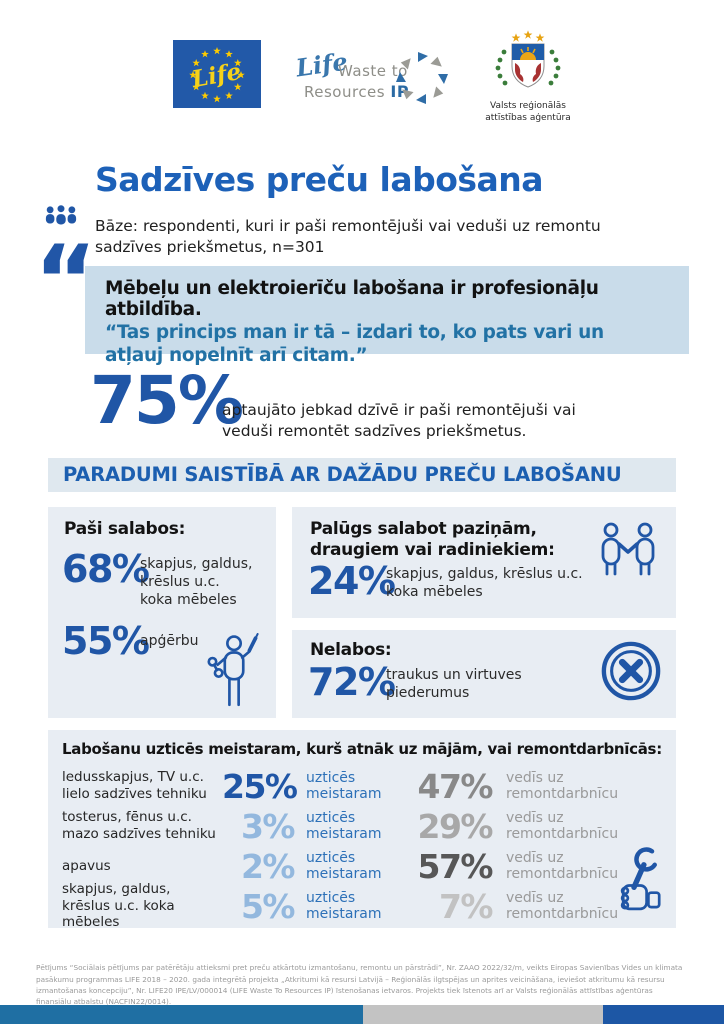  I want to click on stat-value: 24%, so click(352, 581).